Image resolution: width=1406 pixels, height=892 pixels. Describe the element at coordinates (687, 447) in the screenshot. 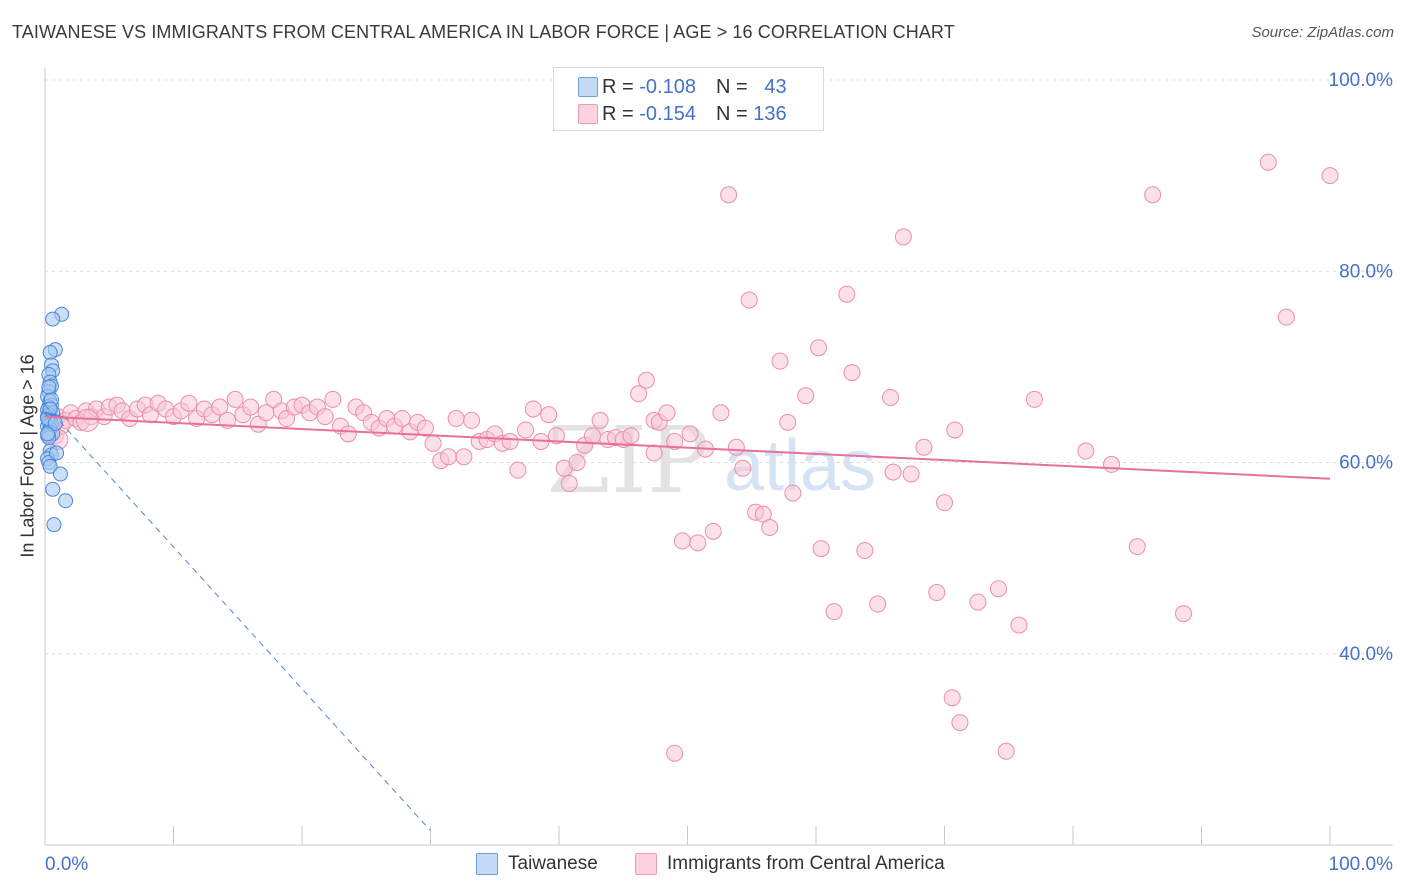

I see `trend-line-central-america` at that location.